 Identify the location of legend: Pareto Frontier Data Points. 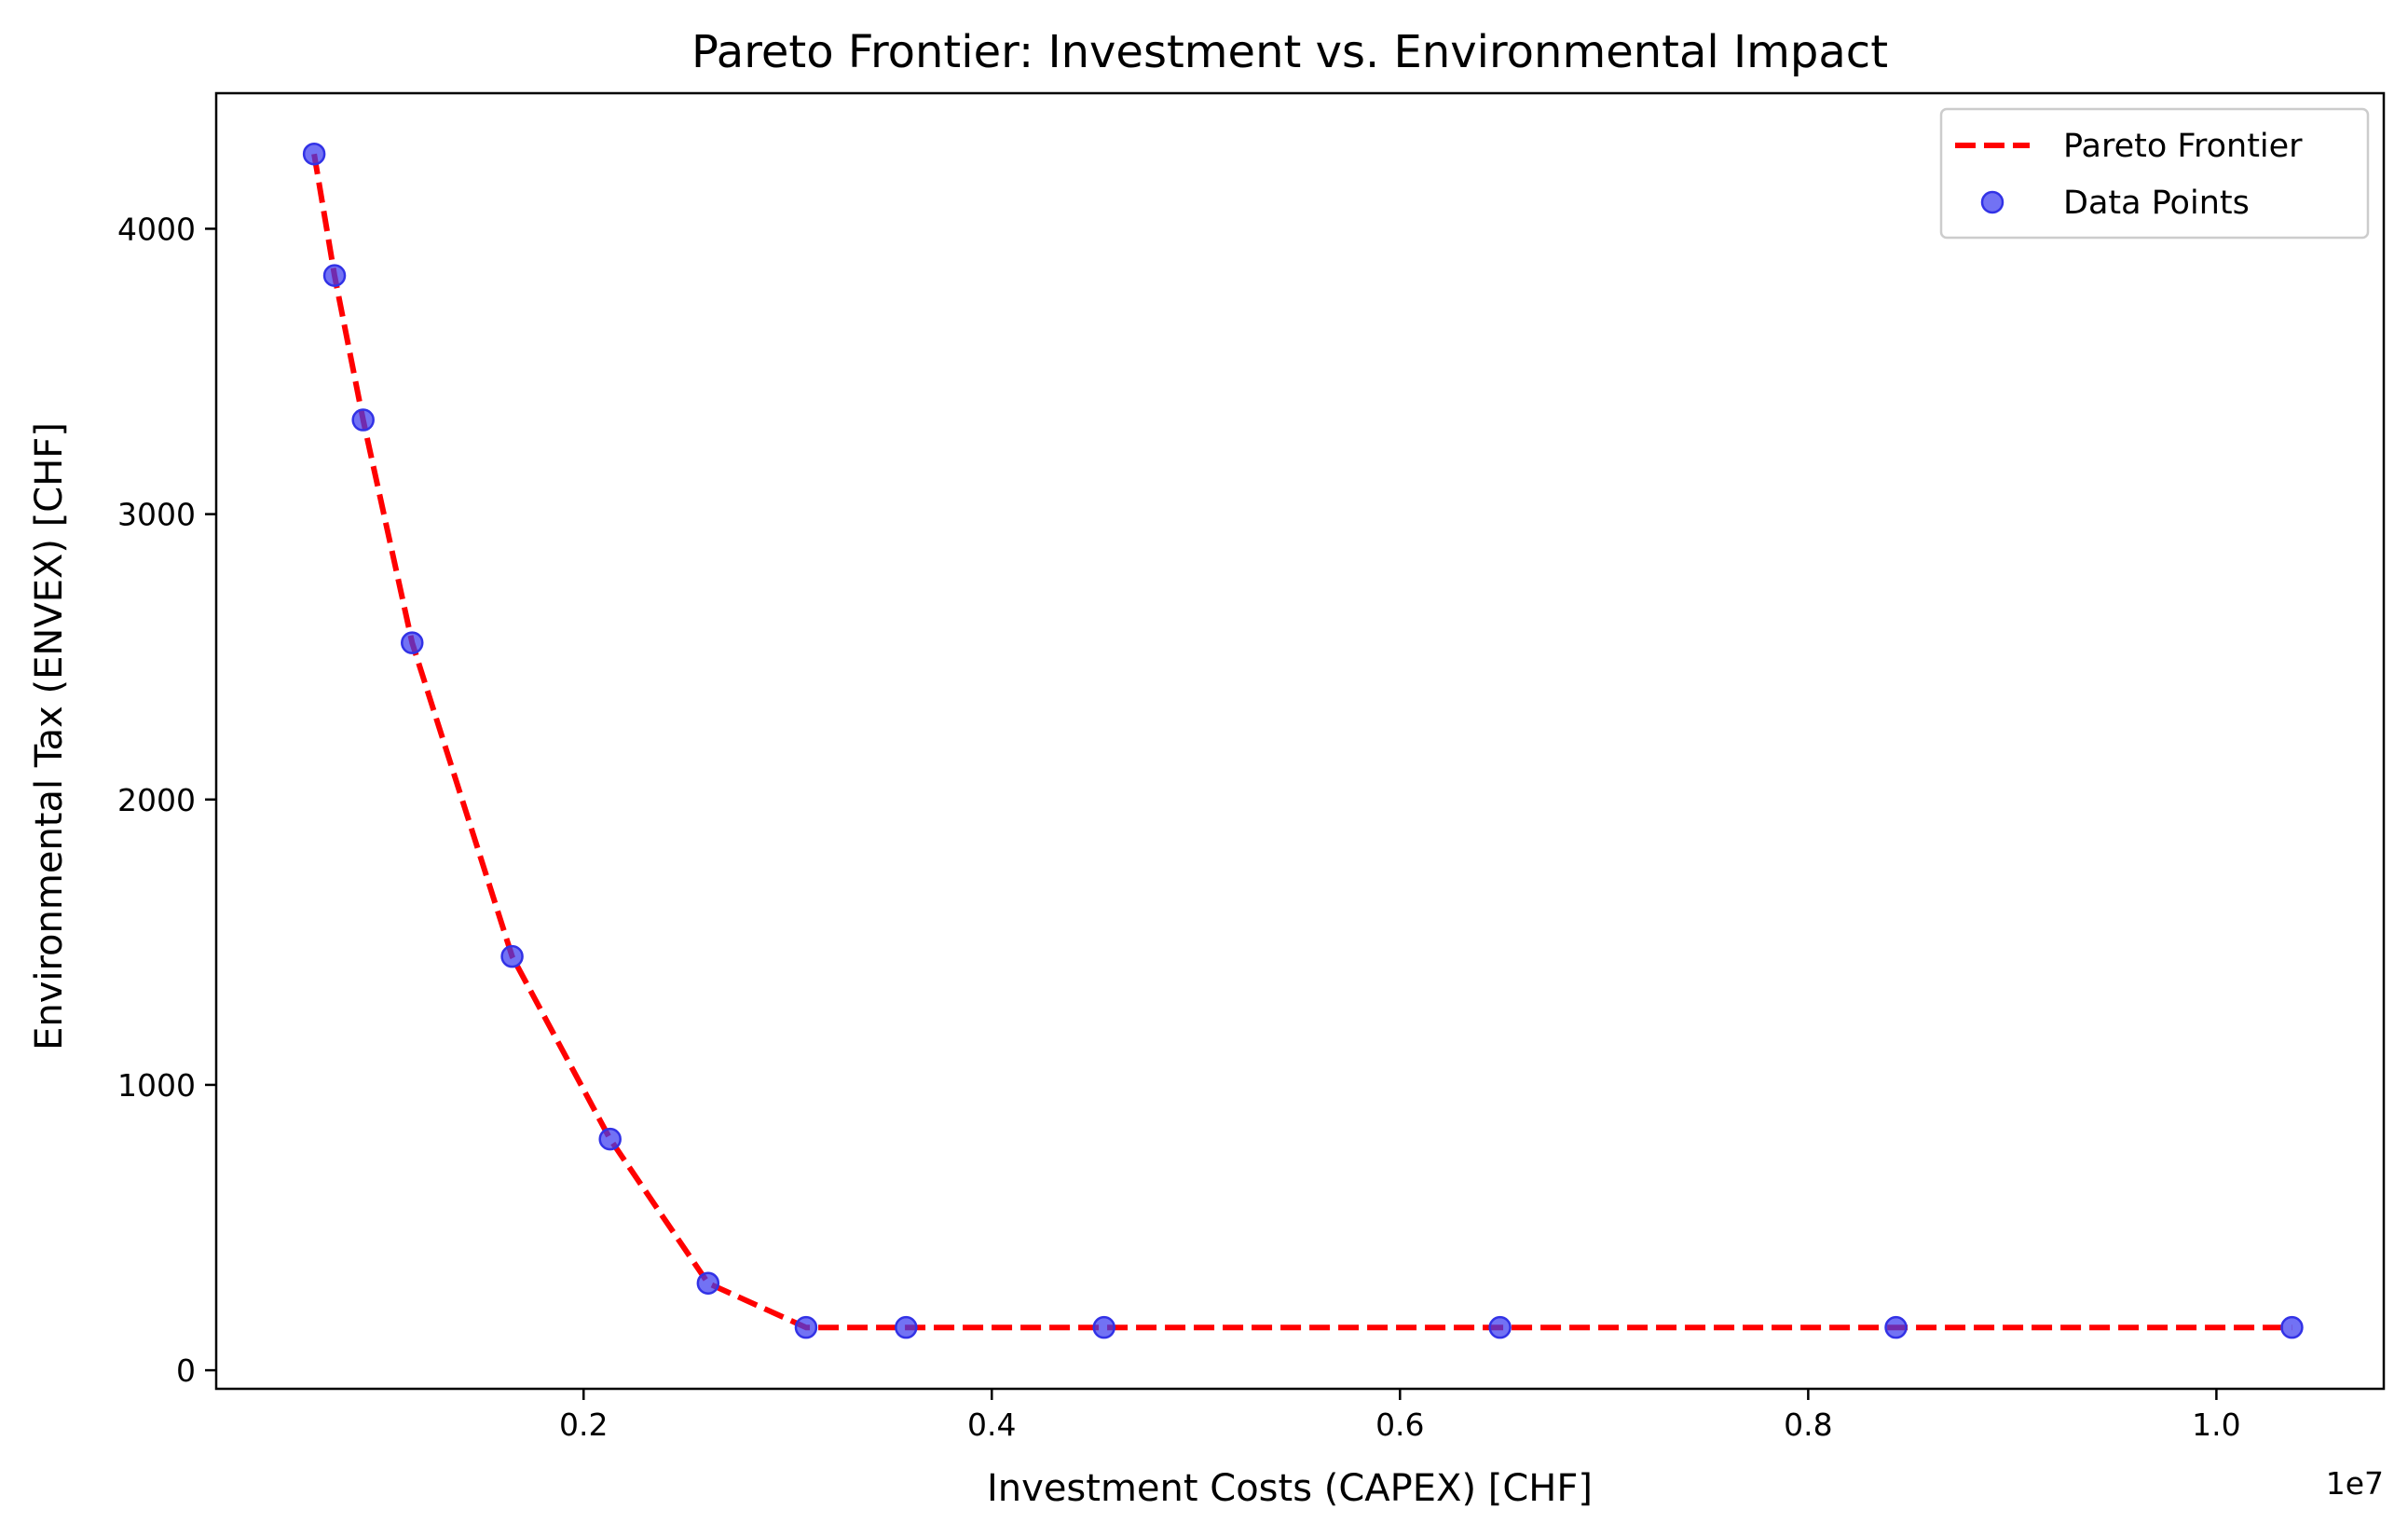
(2154, 173).